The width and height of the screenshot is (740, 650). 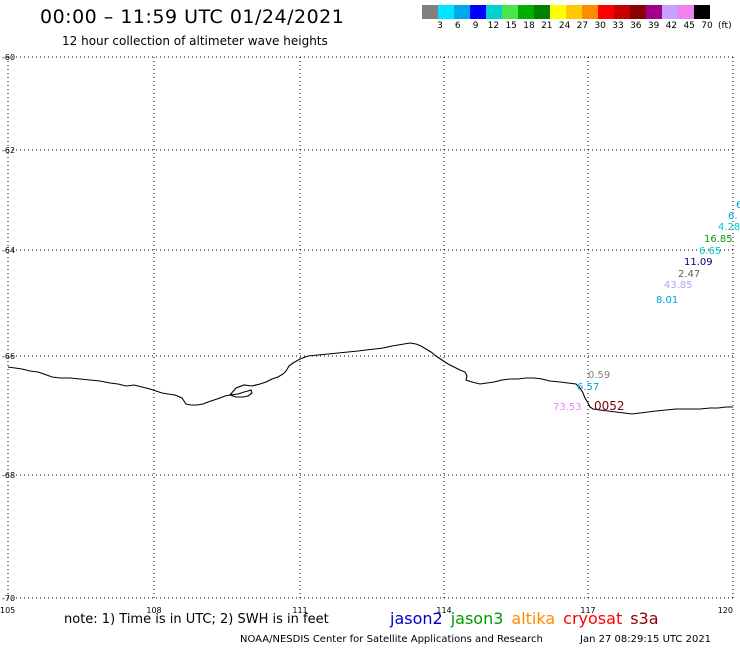 I want to click on swh-observation-label: 0.59, so click(x=599, y=375).